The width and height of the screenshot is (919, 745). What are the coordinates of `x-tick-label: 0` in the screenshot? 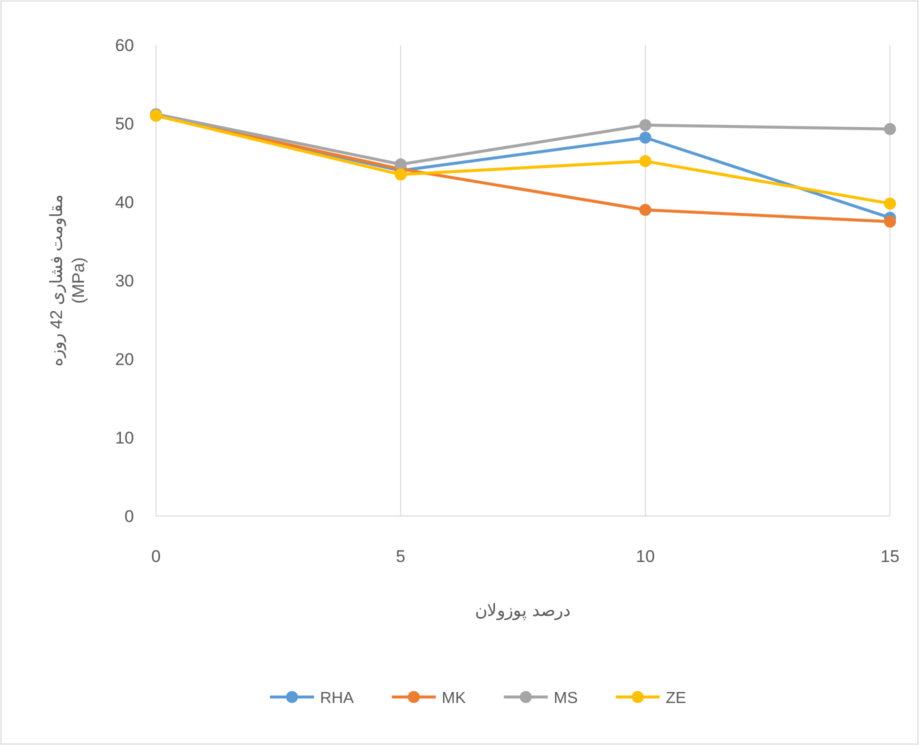 It's located at (156, 556).